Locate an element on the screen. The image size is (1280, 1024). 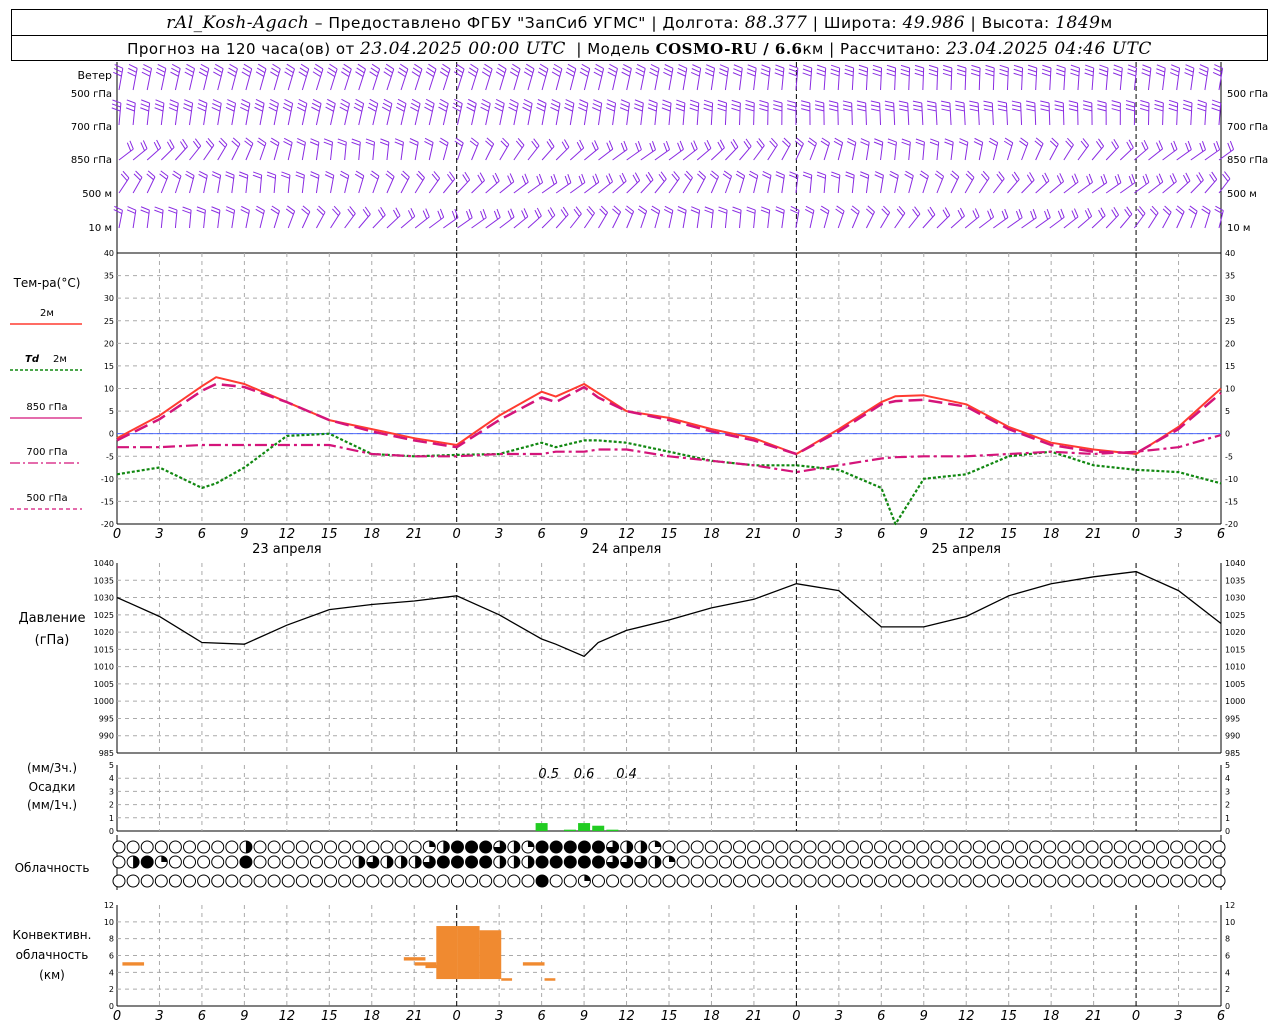
conv-ytick-right: 10 is located at coordinates (1230, 922).